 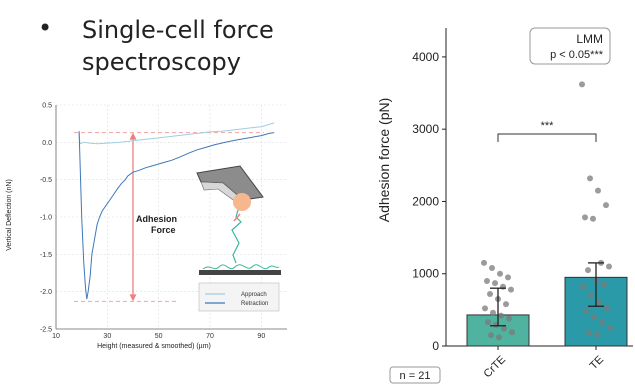 I want to click on bar-y-tick-label: 3000, so click(x=425, y=129).